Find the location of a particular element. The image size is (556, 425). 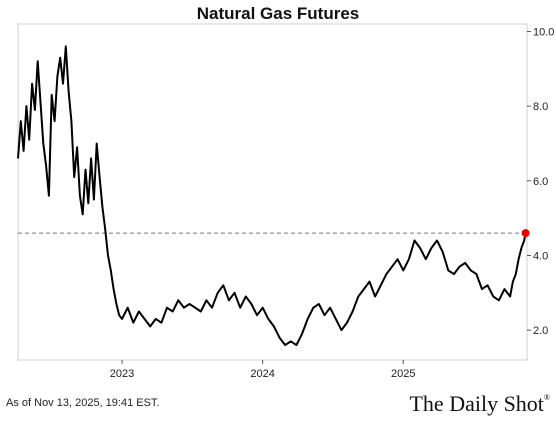

x-tick-label: 2023 is located at coordinates (122, 374).